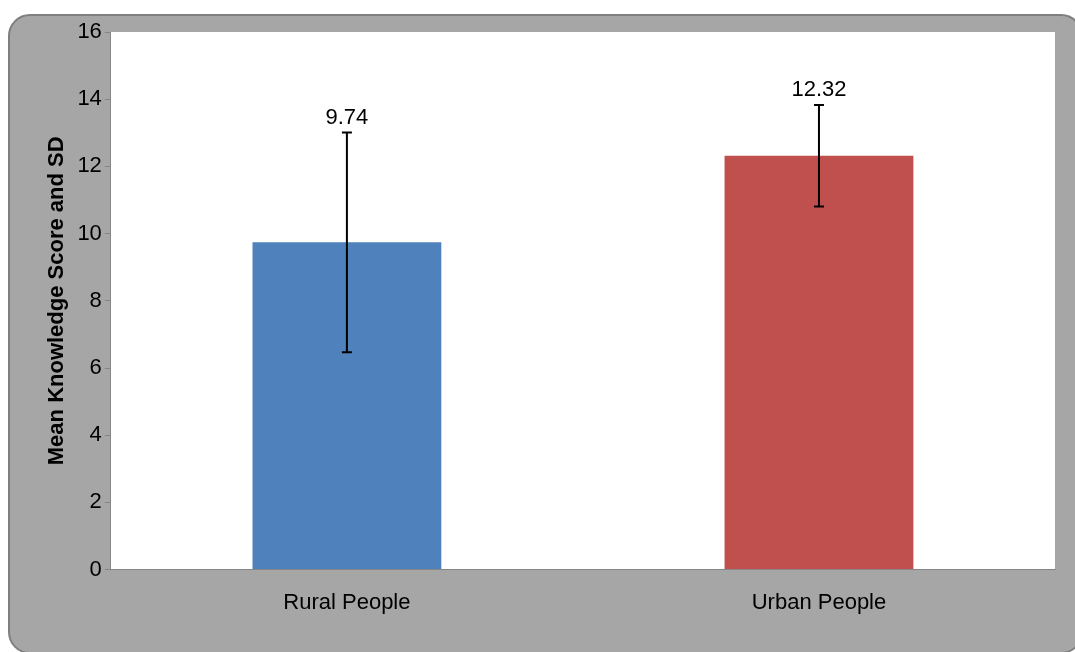  Describe the element at coordinates (95, 367) in the screenshot. I see `y-tick-label: 6` at that location.